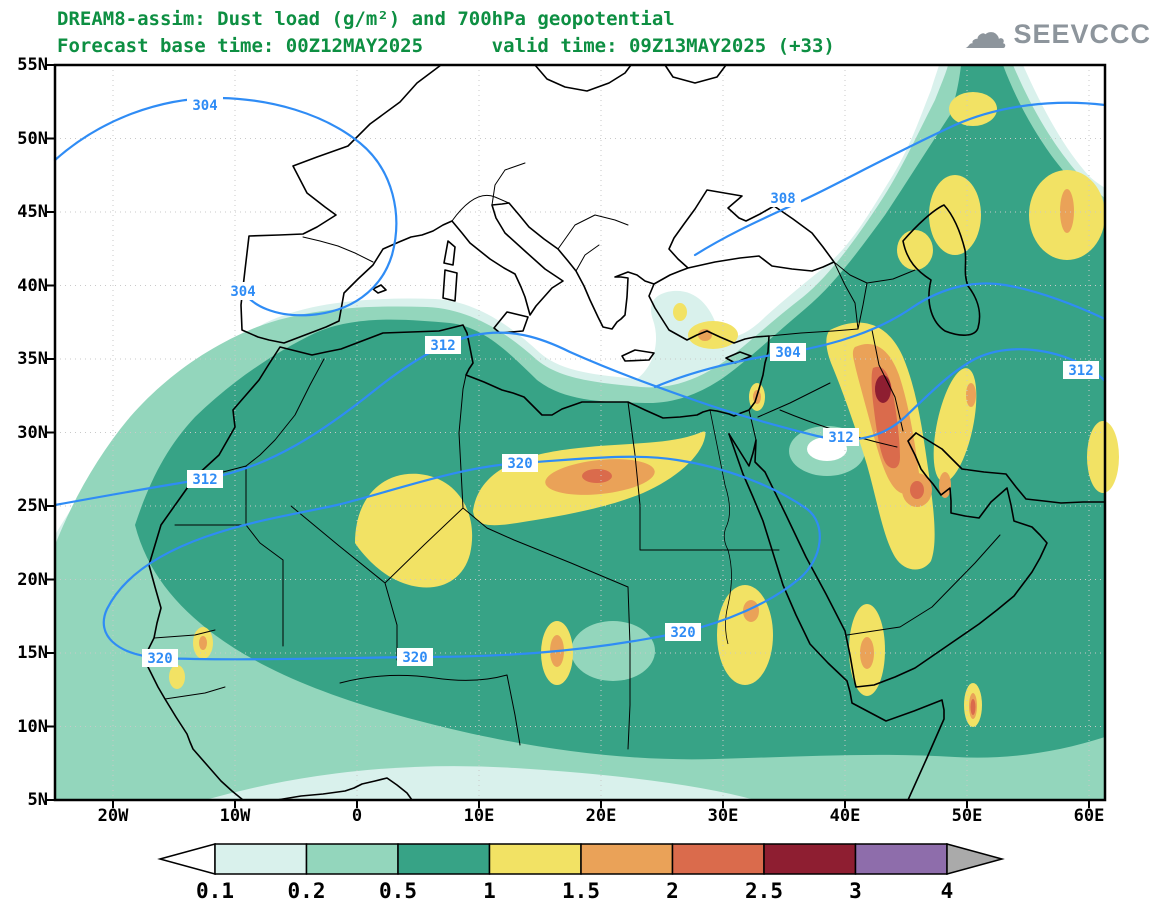  What do you see at coordinates (444, 859) in the screenshot?
I see `legend-cell-0.5` at bounding box center [444, 859].